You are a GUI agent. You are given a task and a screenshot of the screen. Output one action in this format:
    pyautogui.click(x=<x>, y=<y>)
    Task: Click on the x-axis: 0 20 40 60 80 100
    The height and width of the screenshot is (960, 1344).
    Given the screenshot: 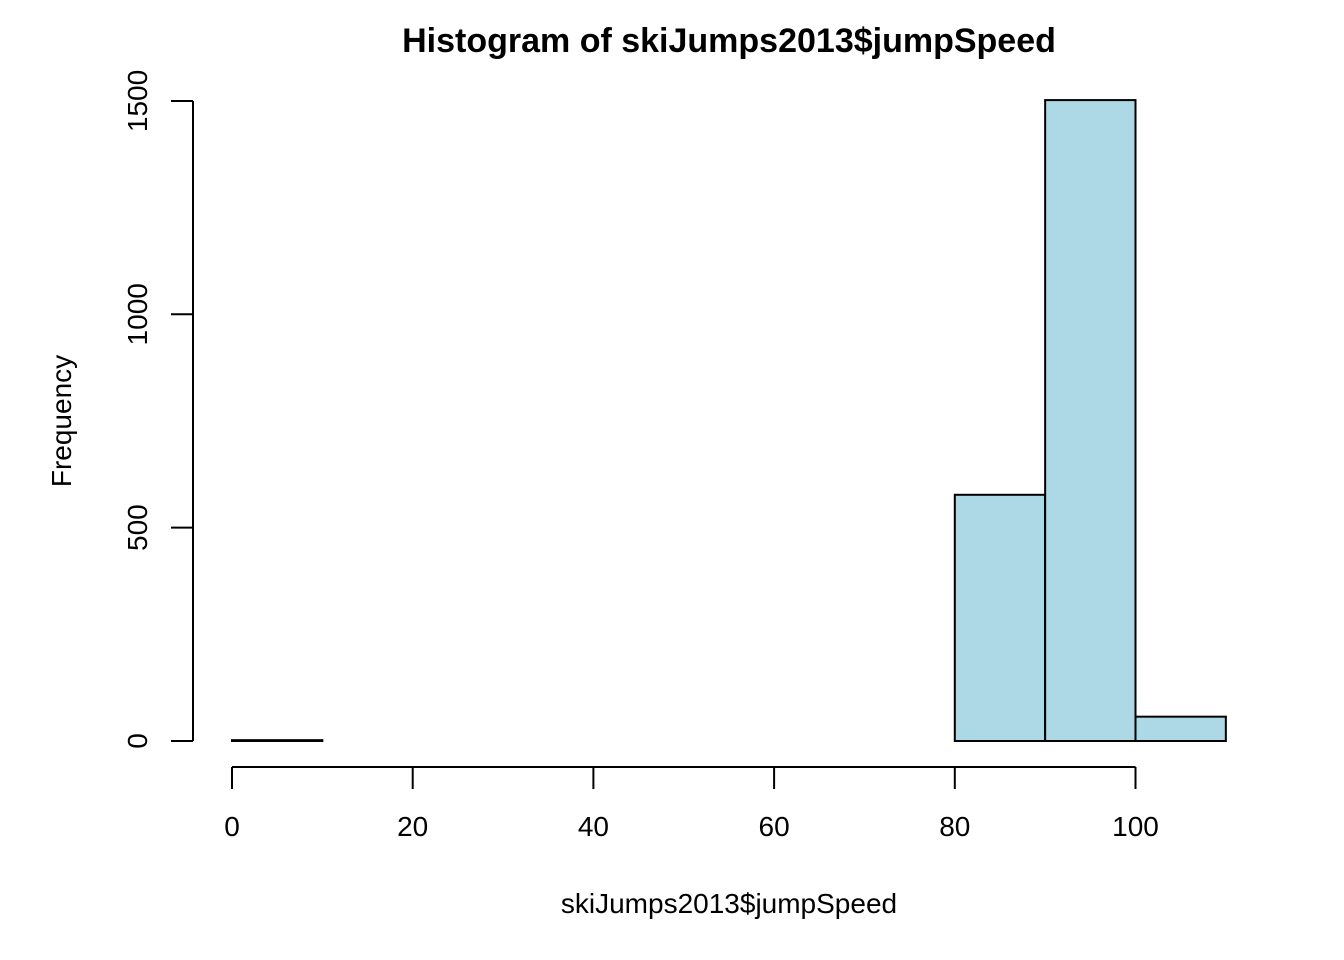 What is the action you would take?
    pyautogui.click(x=691, y=804)
    